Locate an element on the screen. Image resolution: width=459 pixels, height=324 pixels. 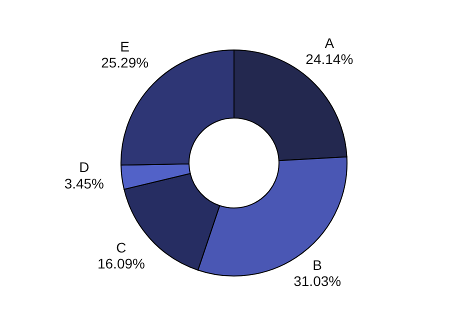
slice-label: C is located at coordinates (121, 247).